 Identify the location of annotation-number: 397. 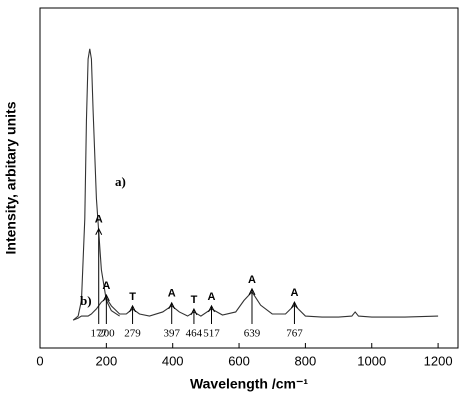
(171, 334).